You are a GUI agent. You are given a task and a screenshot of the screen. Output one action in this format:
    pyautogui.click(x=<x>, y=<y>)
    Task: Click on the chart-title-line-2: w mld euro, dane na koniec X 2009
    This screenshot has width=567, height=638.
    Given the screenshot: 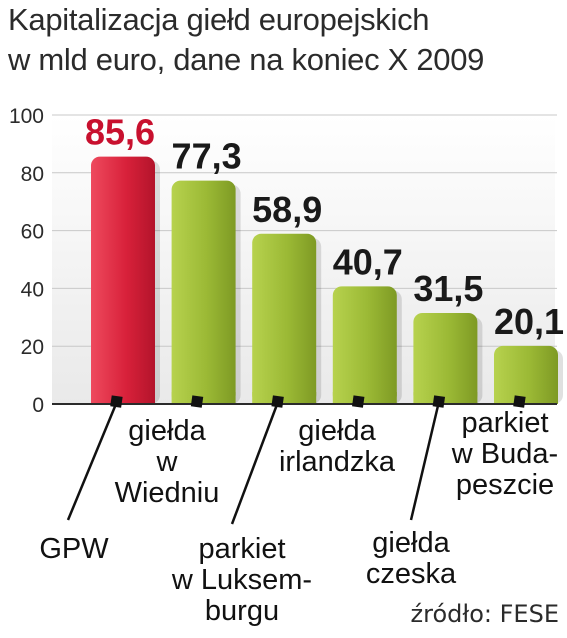 What is the action you would take?
    pyautogui.click(x=246, y=59)
    